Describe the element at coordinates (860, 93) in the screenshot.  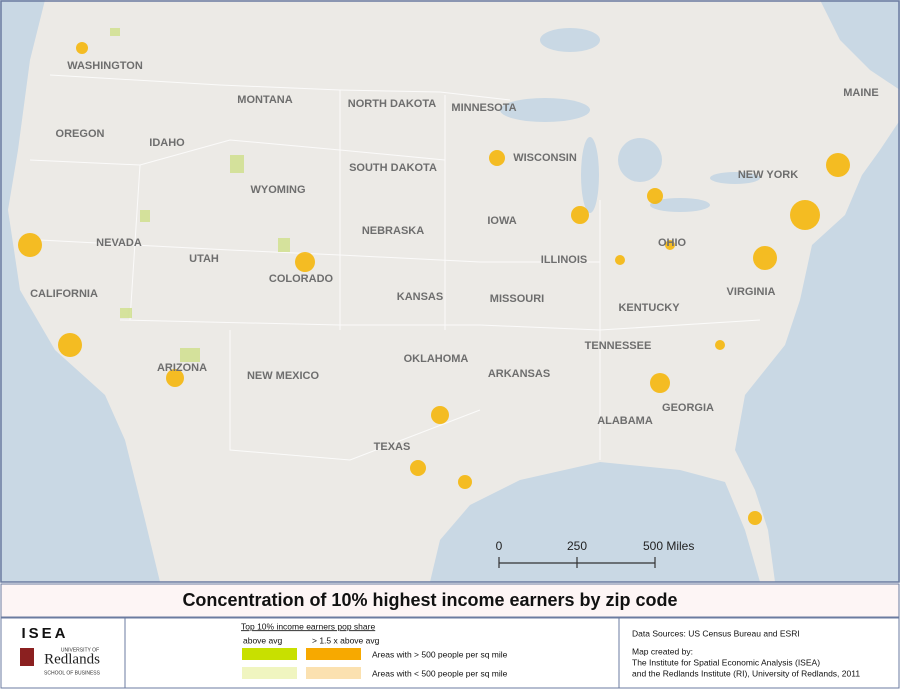
I see `state-label: MAINE` at that location.